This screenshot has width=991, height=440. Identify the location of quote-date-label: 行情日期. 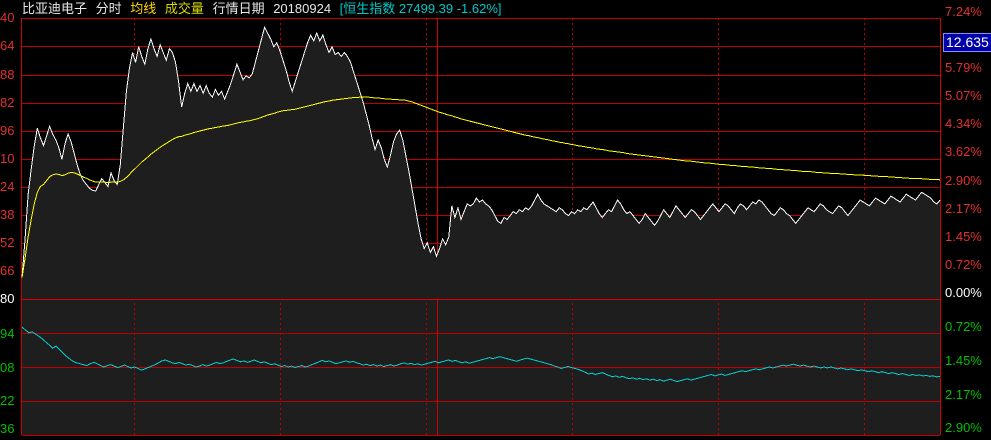
(238, 8).